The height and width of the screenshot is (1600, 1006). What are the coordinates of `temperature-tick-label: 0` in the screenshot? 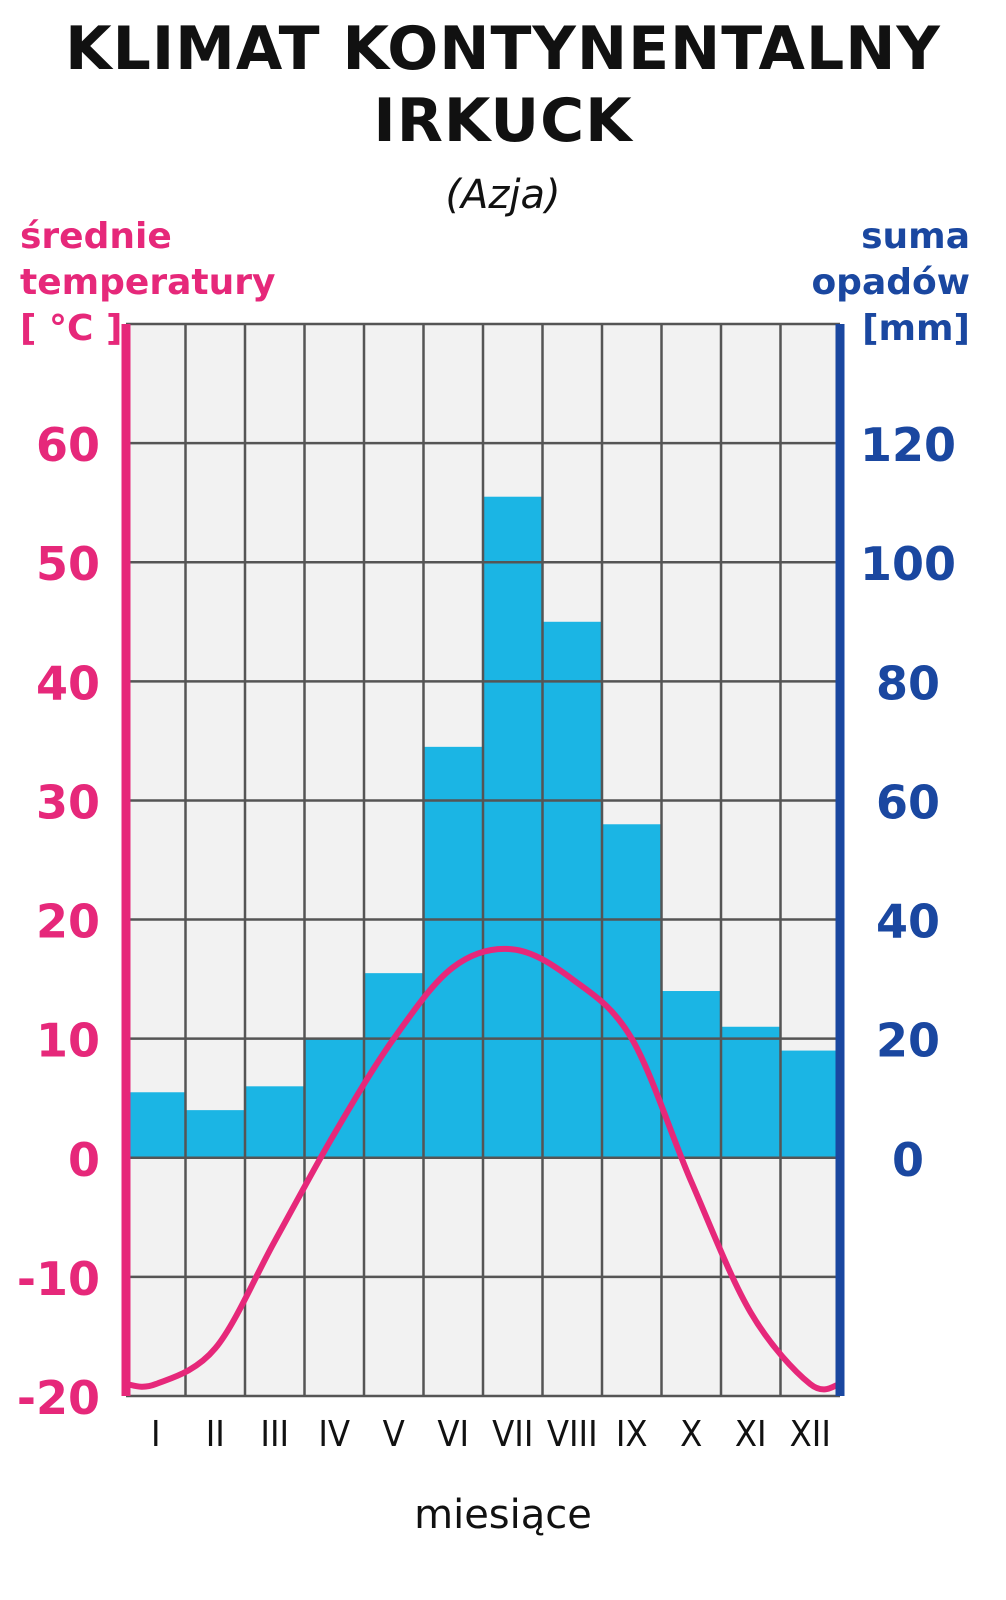 It's located at (84, 1160).